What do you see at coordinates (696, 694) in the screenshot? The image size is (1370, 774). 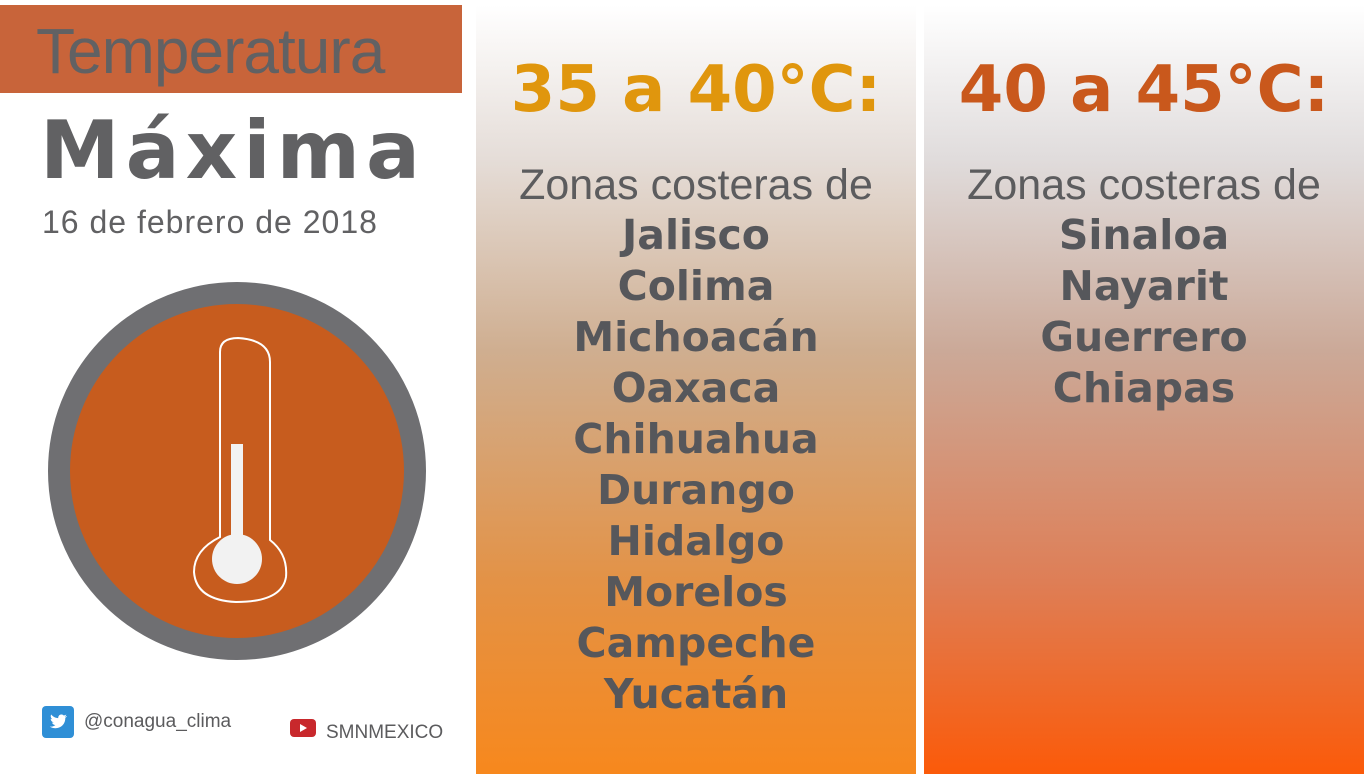 I see `state-item: Yucatán` at bounding box center [696, 694].